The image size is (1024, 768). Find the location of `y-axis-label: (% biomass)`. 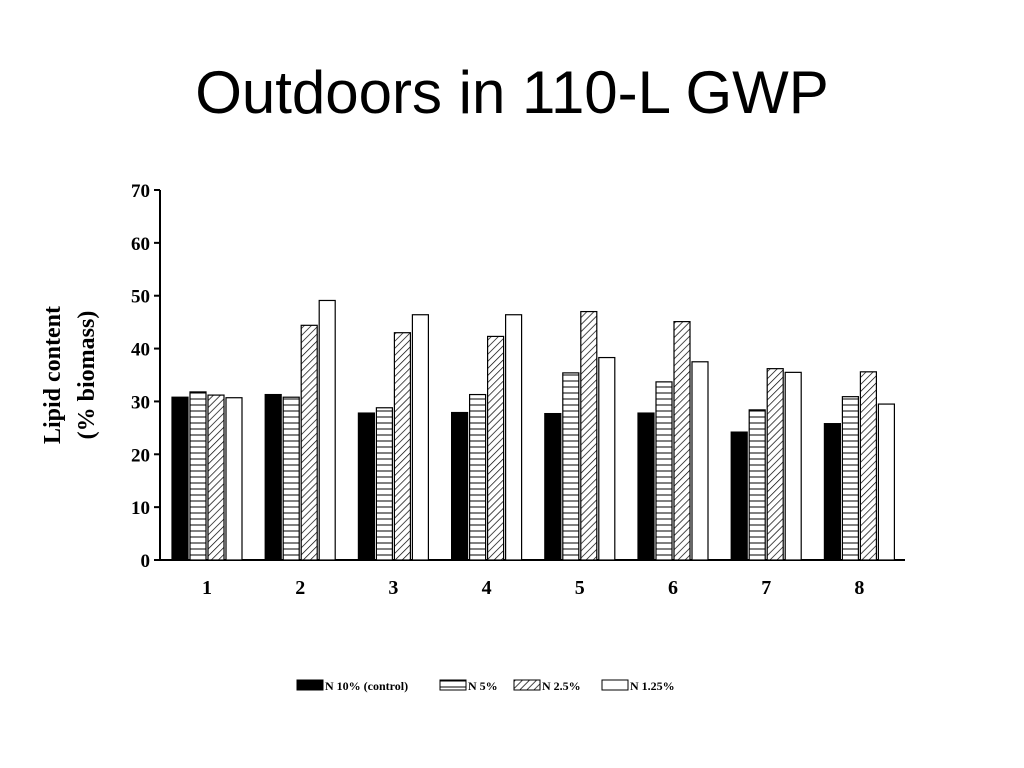

y-axis-label: (% biomass) is located at coordinates (87, 375).